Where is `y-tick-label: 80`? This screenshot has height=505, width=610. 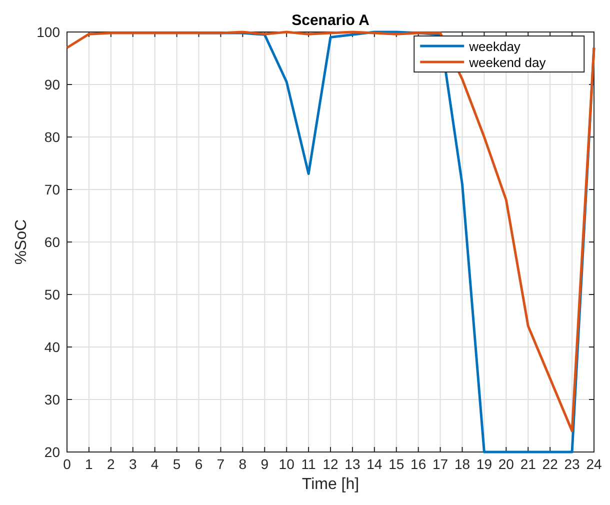 y-tick-label: 80 is located at coordinates (52, 137).